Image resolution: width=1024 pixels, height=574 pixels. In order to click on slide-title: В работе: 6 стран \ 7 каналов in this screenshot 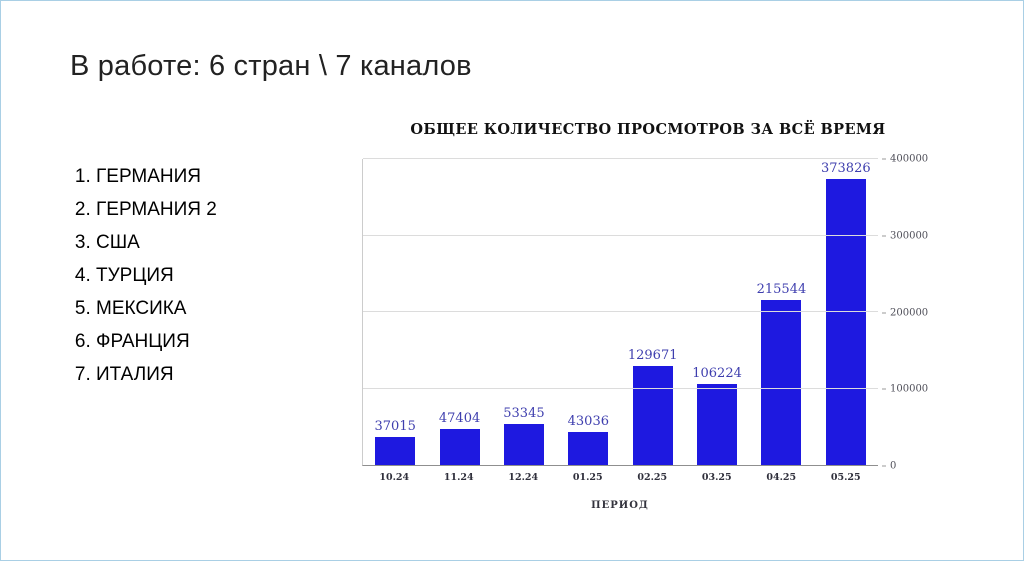, I will do `click(271, 66)`.